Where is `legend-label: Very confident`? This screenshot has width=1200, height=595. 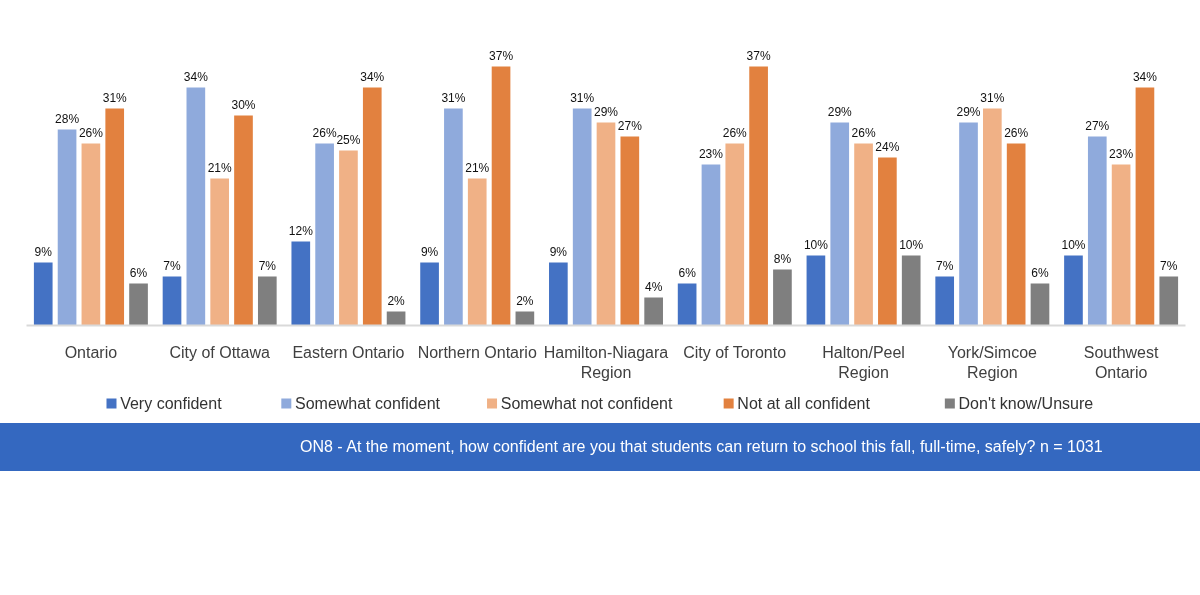 legend-label: Very confident is located at coordinates (171, 403).